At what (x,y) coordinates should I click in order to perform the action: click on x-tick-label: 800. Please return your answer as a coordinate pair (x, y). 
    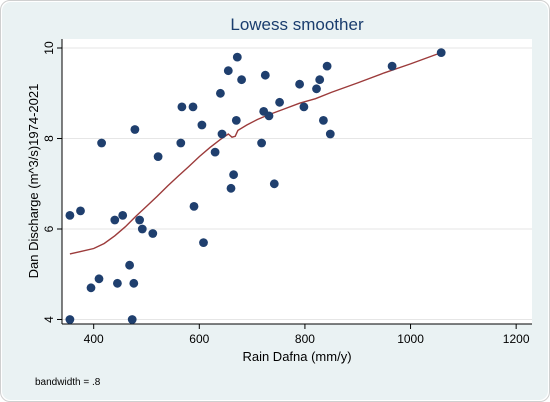
    Looking at the image, I should click on (305, 339).